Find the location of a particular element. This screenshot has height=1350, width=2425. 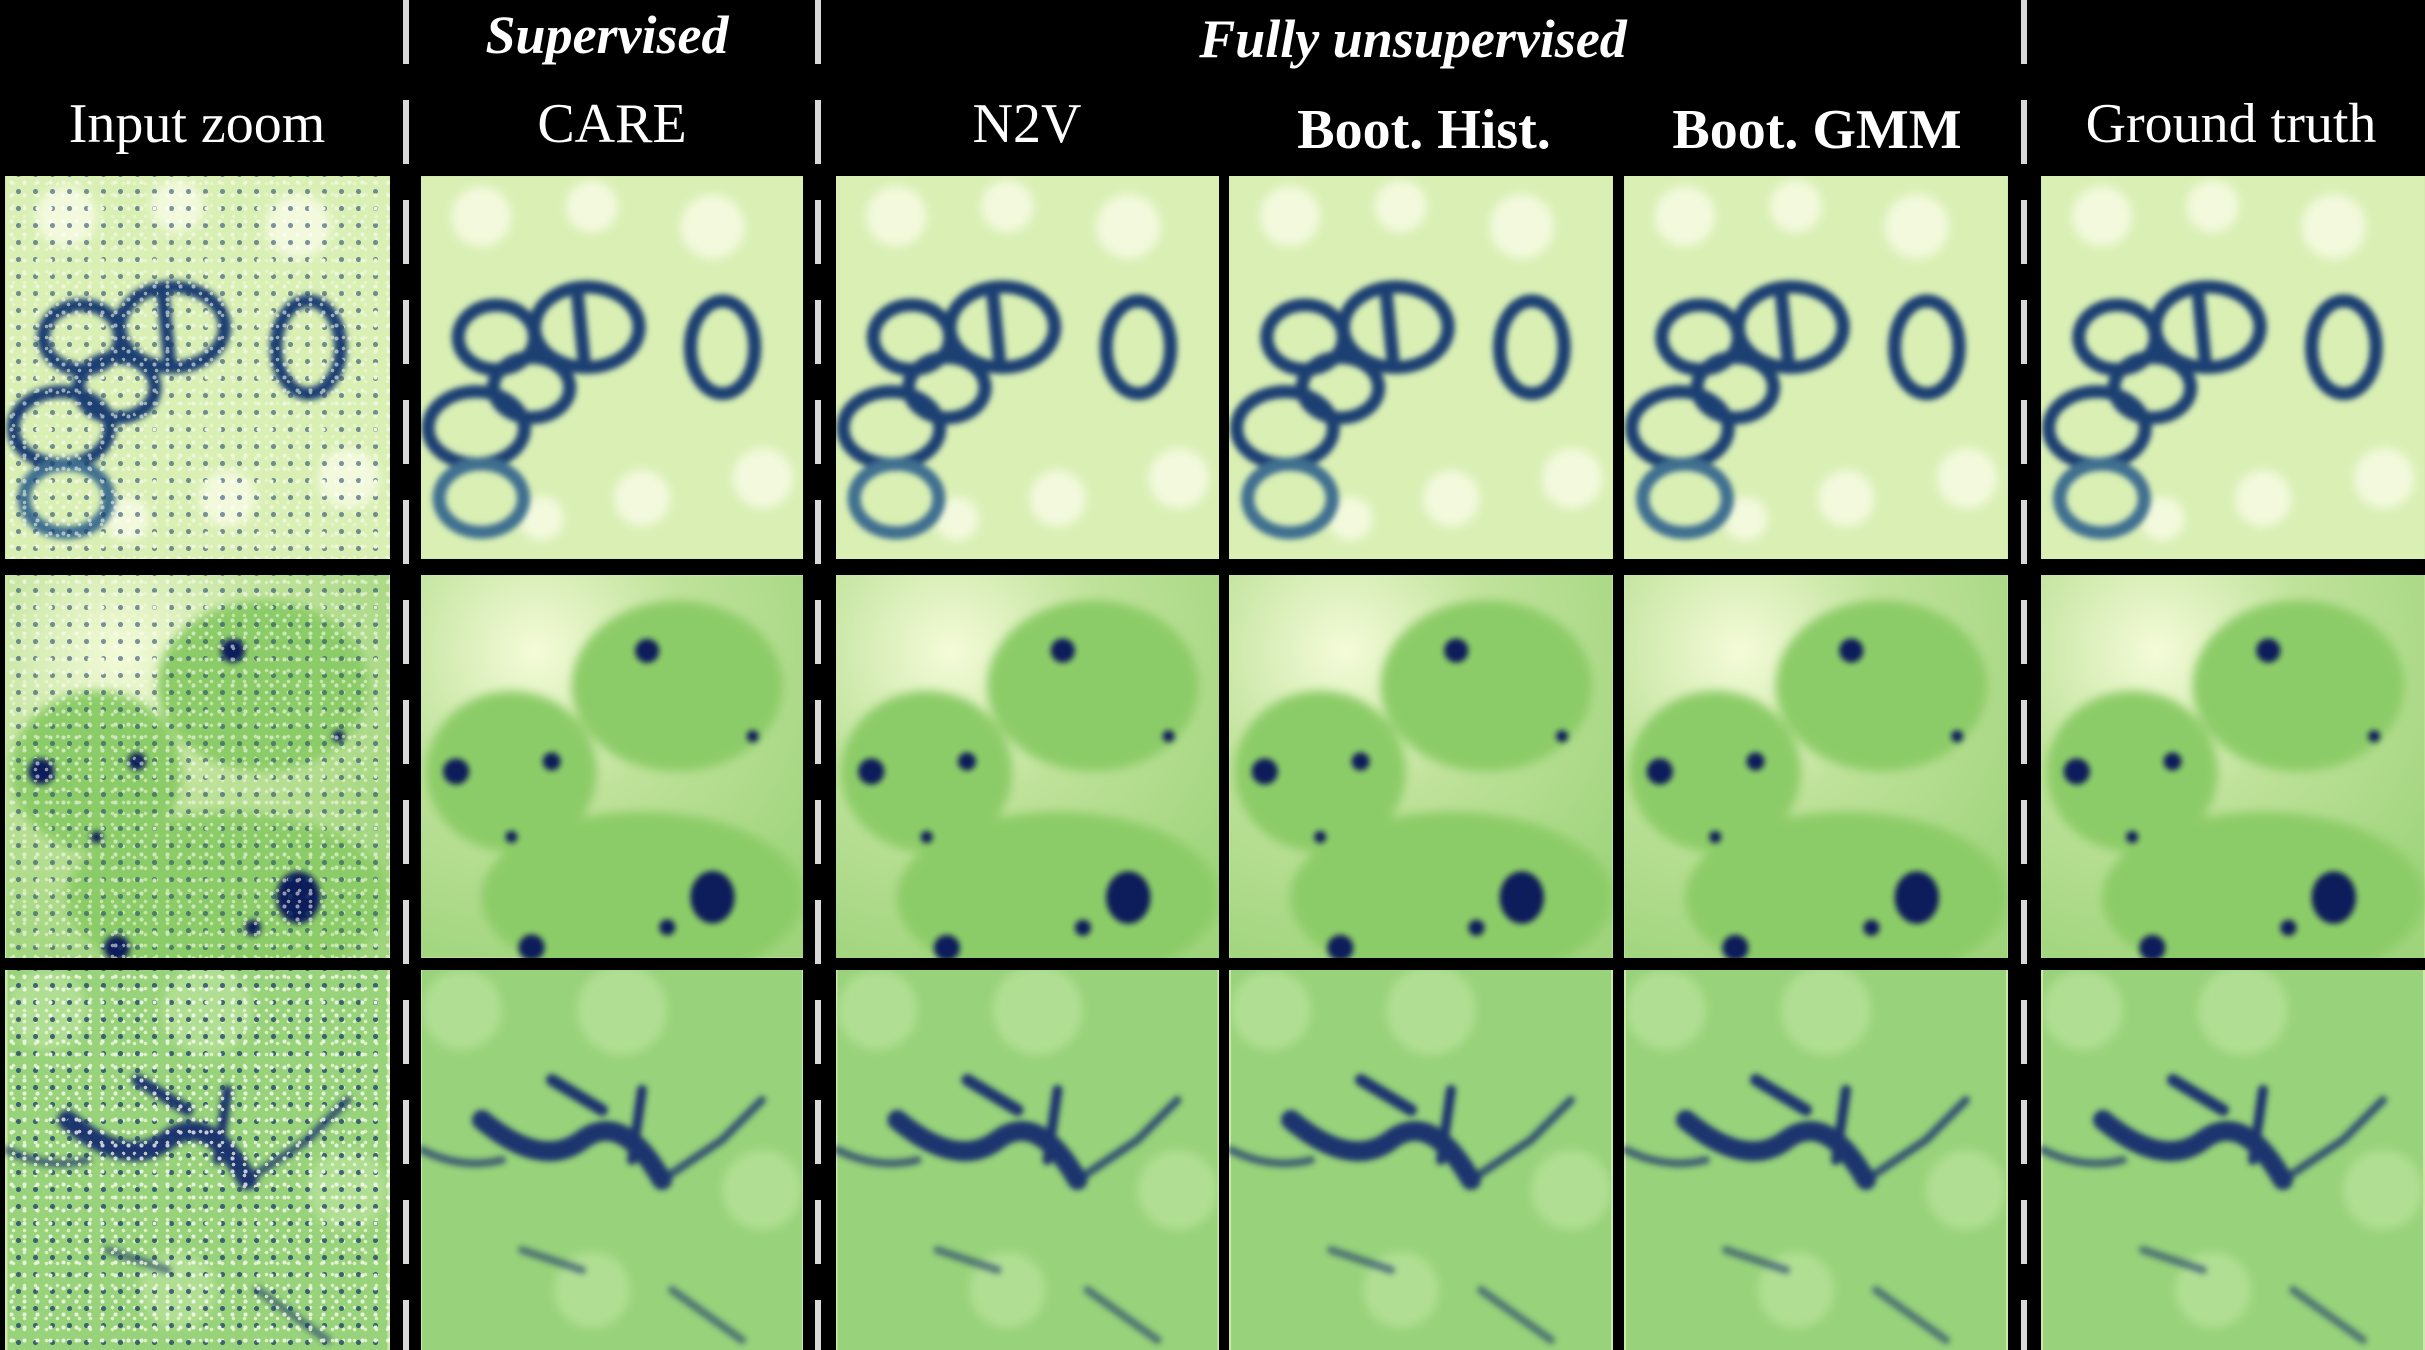

image-row3-input is located at coordinates (197, 1160).